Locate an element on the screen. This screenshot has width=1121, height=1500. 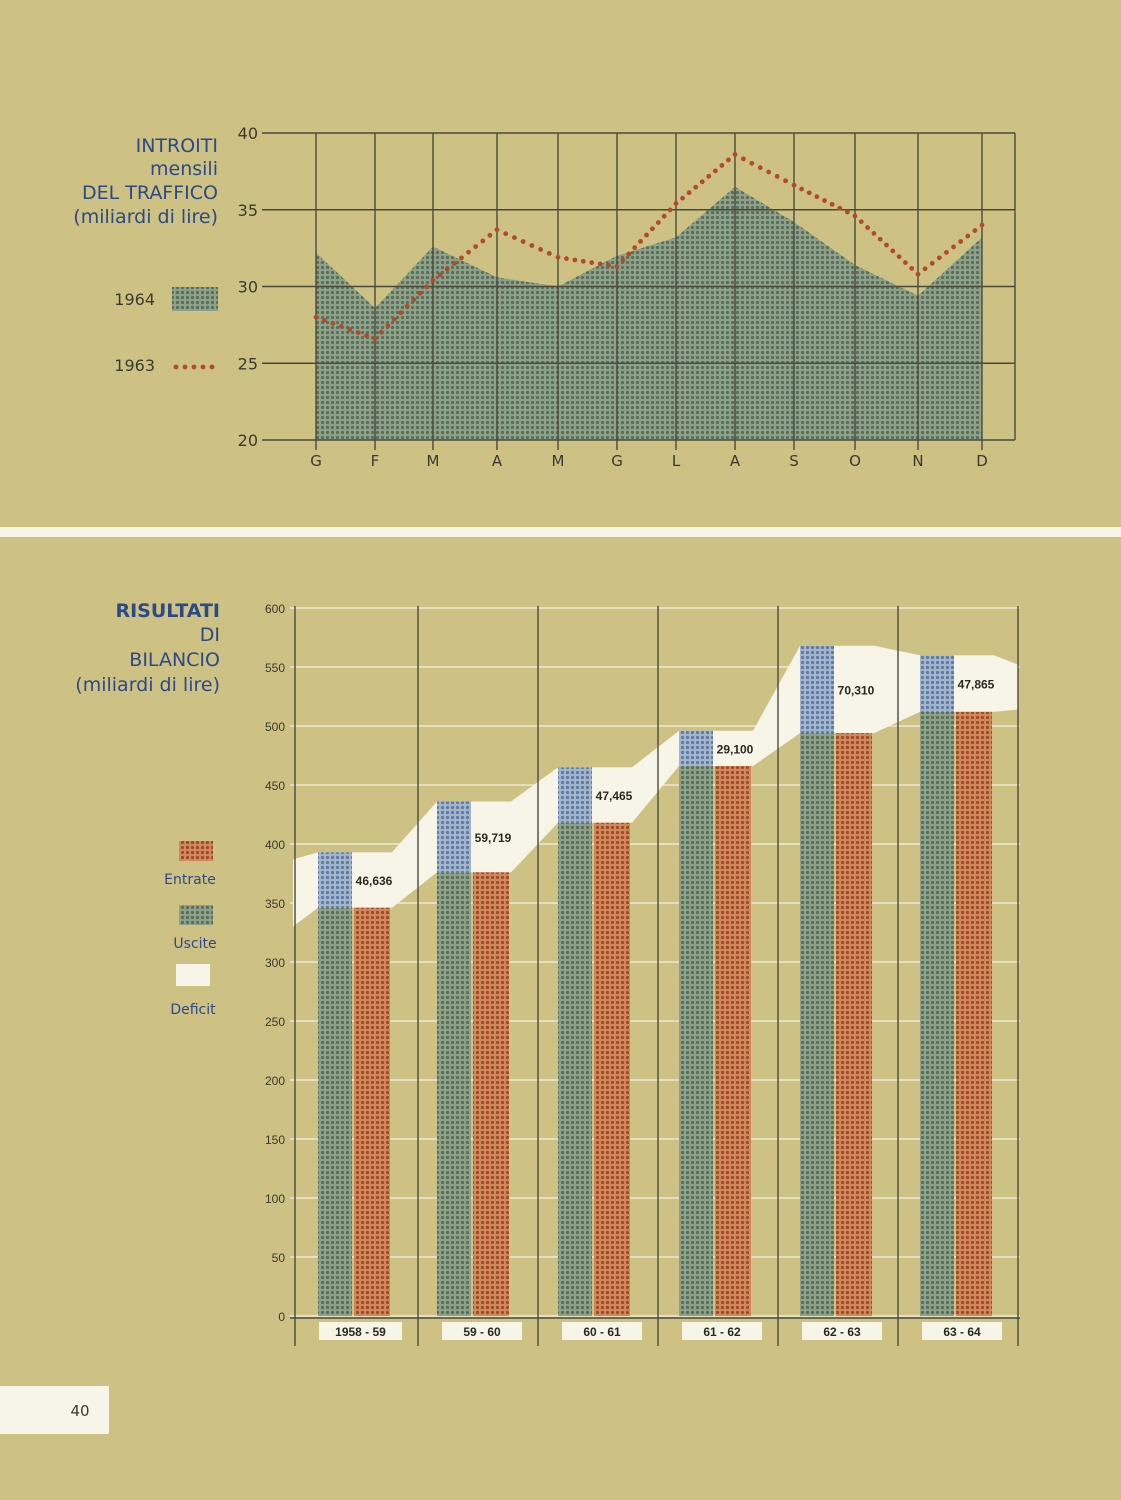
legend-1963-dots is located at coordinates (194, 367).